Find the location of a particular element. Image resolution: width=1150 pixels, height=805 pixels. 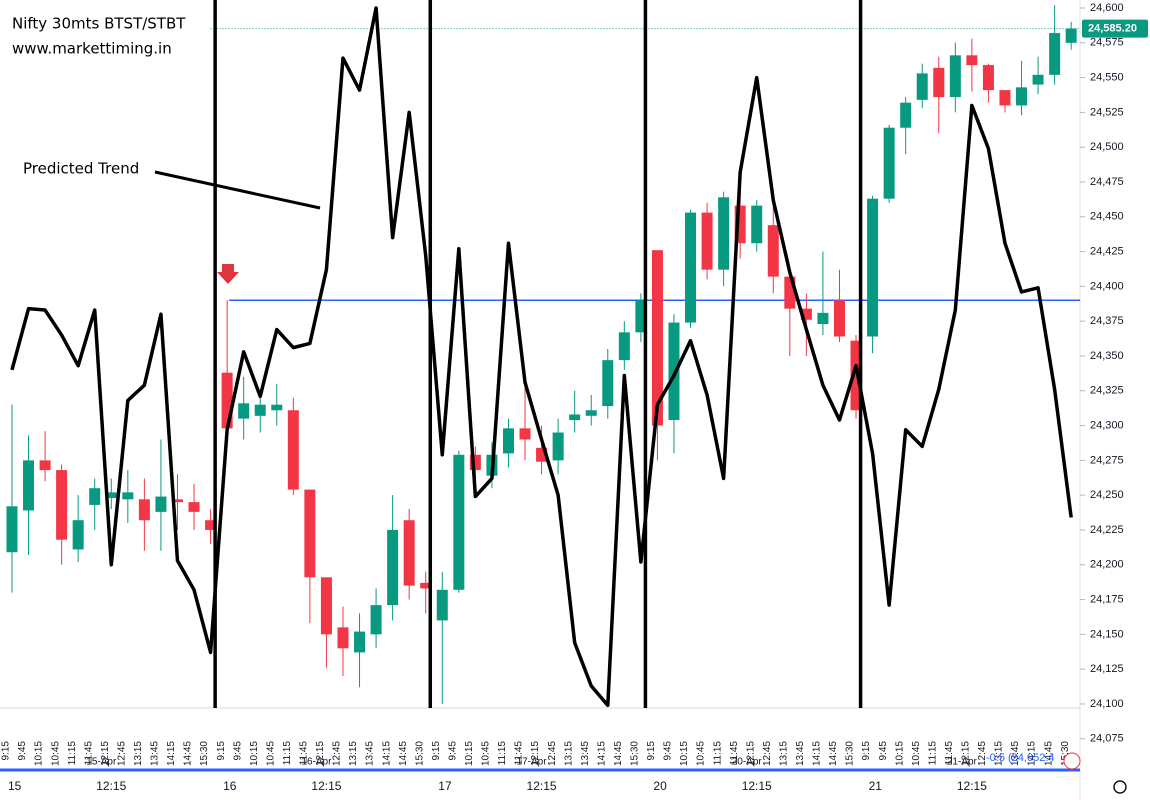

day-label: 15-Apr is located at coordinates (101, 762).